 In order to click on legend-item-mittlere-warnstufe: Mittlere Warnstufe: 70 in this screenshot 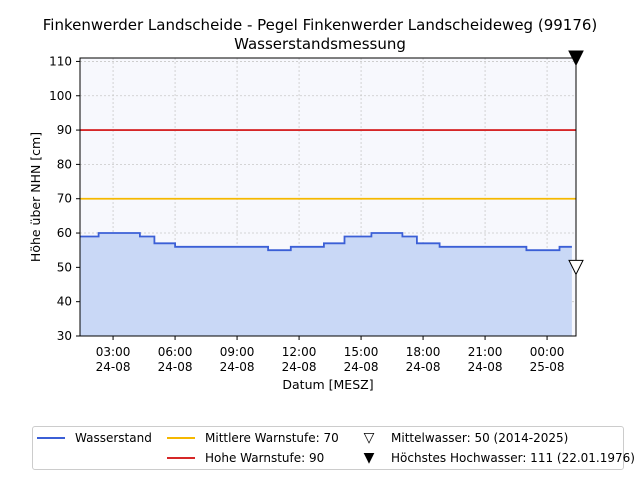, I will do `click(253, 438)`.